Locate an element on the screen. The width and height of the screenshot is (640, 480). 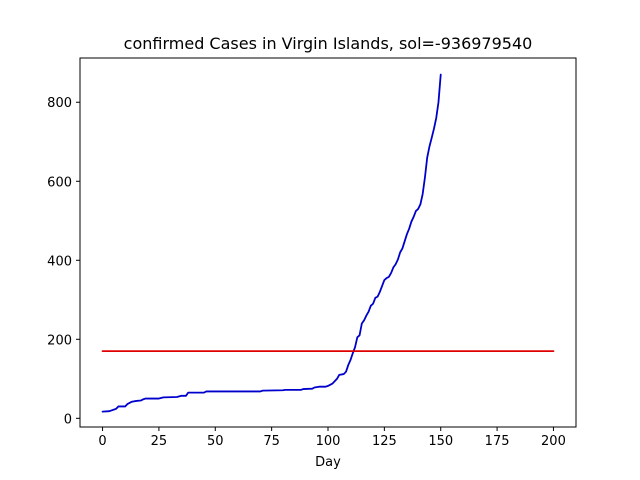
y-tick-label: 200 is located at coordinates (59, 340).